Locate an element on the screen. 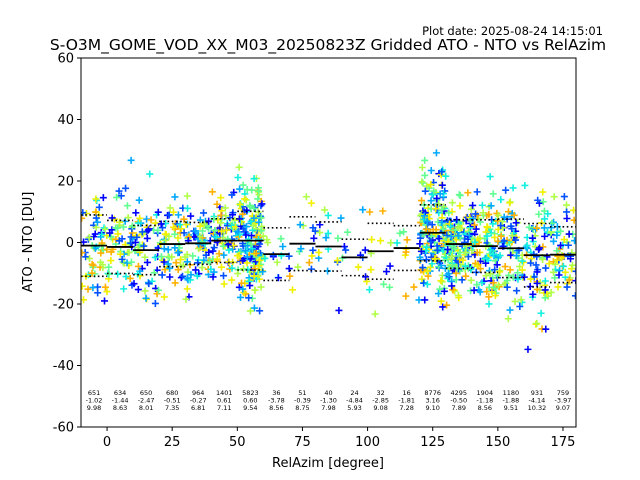 Image resolution: width=640 pixels, height=480 pixels. y-tick-label: -60 is located at coordinates (63, 428).